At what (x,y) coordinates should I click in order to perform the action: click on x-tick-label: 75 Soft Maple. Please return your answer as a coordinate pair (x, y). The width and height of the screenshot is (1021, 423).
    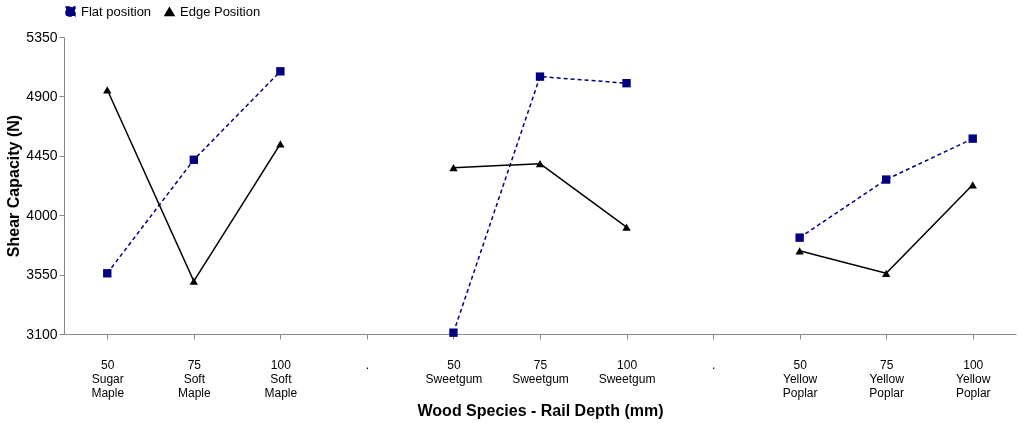
    Looking at the image, I should click on (194, 378).